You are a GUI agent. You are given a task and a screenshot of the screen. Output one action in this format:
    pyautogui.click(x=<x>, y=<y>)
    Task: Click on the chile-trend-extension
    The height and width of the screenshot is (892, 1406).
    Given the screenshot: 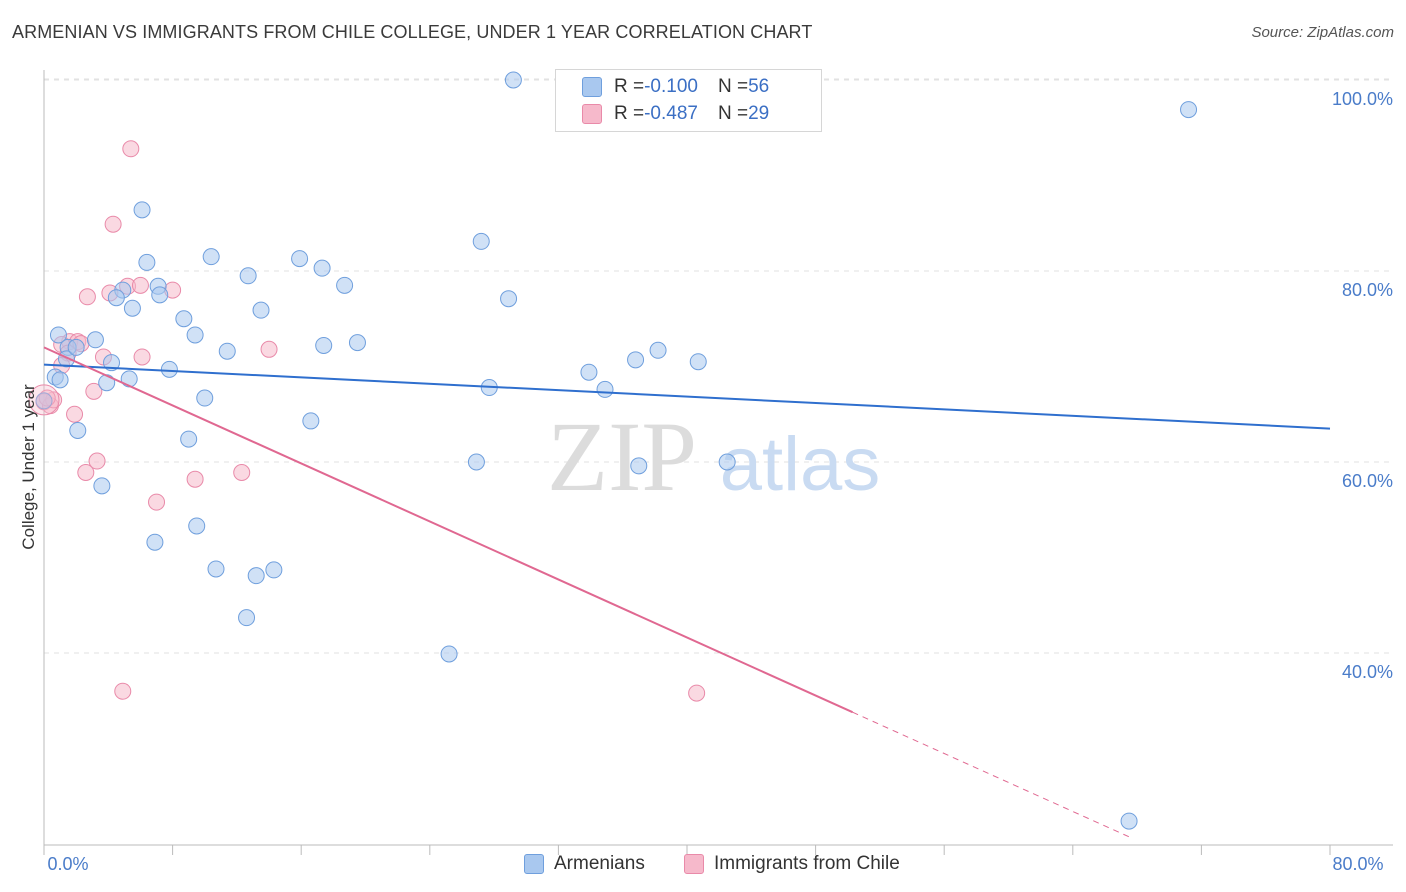 What is the action you would take?
    pyautogui.click(x=992, y=775)
    